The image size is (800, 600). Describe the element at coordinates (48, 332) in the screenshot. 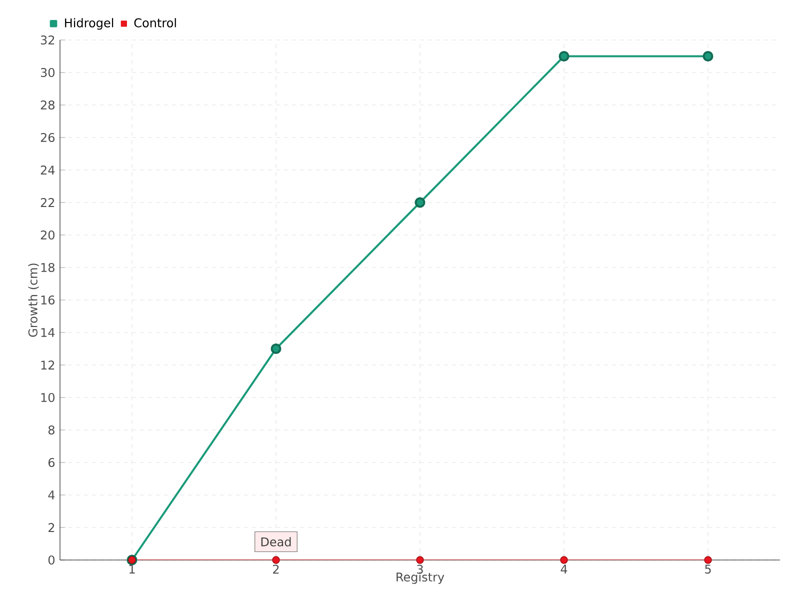

I see `y-tick-label: 14` at that location.